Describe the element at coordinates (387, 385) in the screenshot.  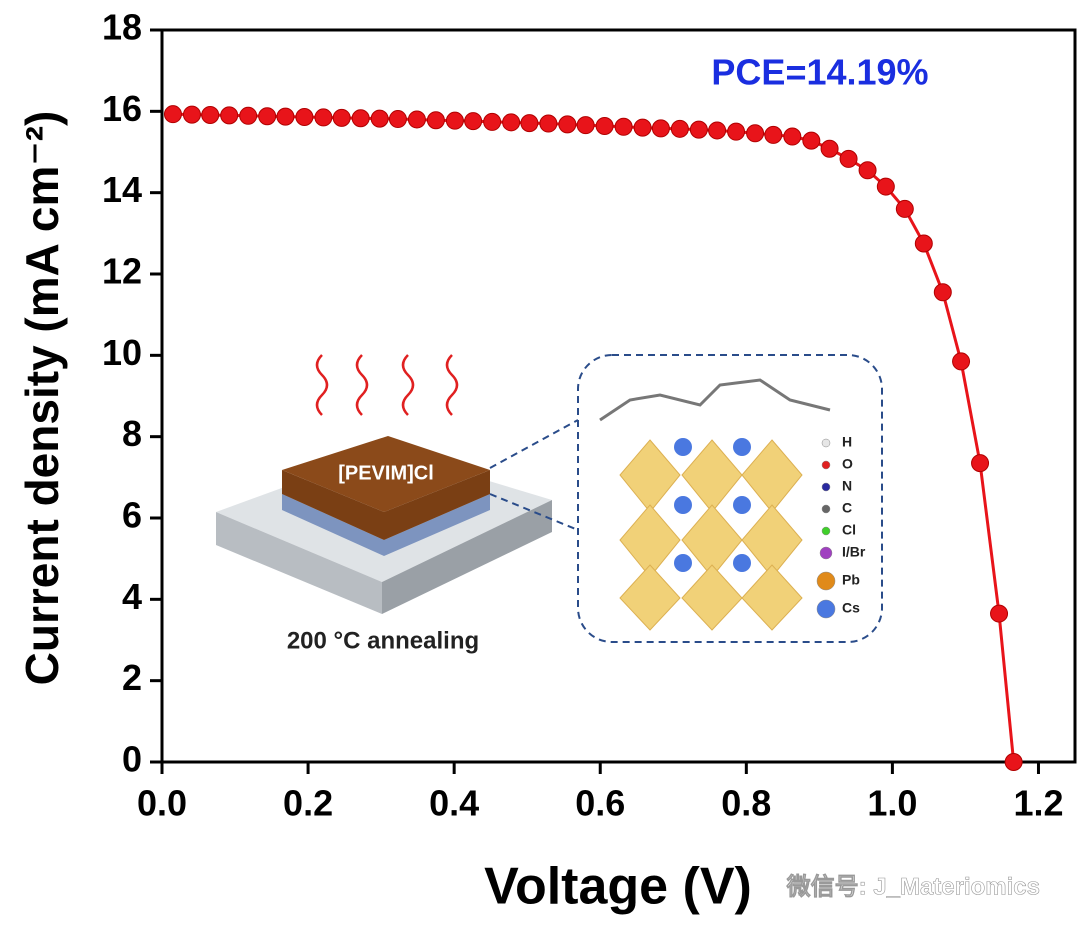
I see `heat-waves` at that location.